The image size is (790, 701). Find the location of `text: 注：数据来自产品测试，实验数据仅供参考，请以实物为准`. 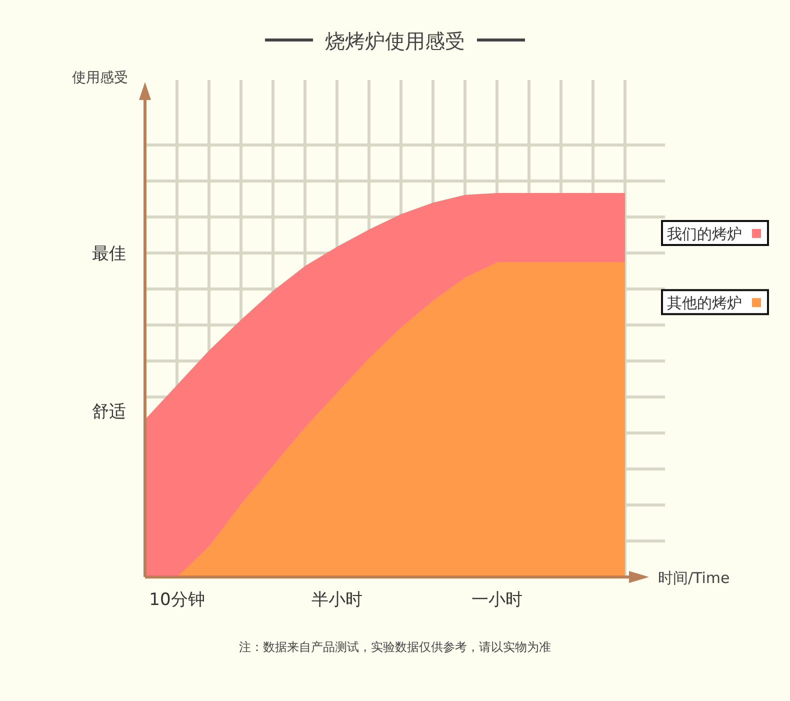

text: 注：数据来自产品测试，实验数据仅供参考，请以实物为准 is located at coordinates (395, 647).